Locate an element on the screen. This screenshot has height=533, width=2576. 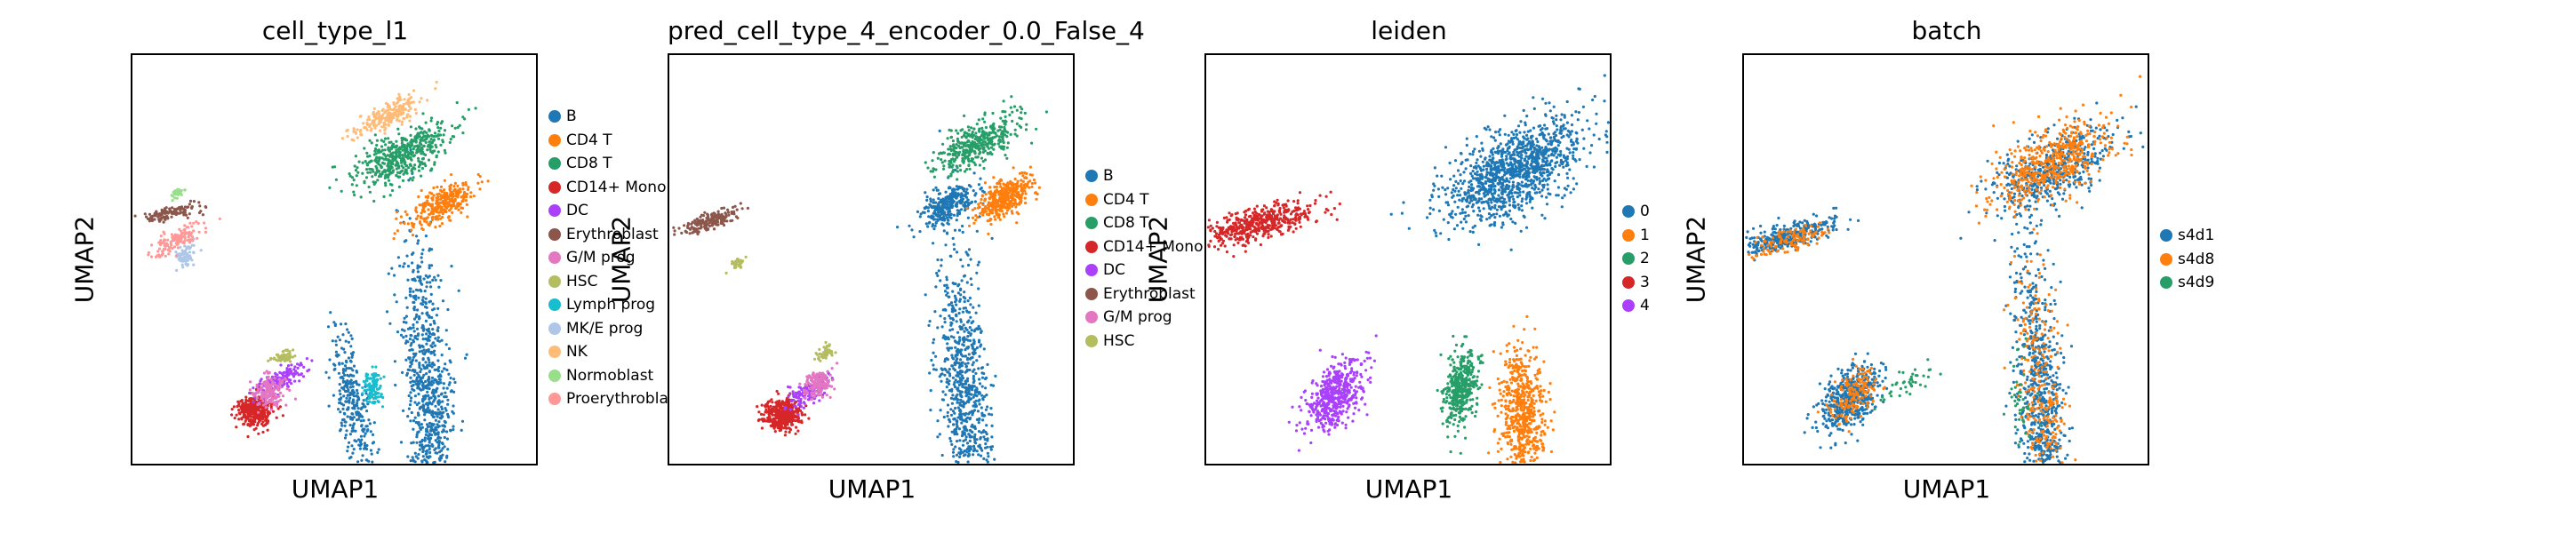
legend-label: CD8 T is located at coordinates (589, 164).